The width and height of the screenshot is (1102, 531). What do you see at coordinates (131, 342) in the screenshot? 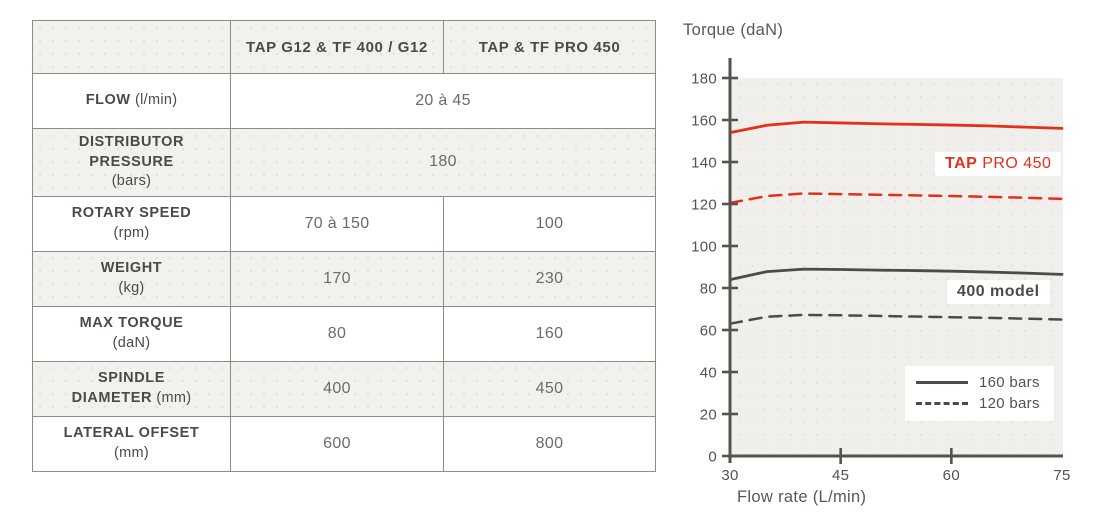
I see `spec-label-unit: (daN)` at bounding box center [131, 342].